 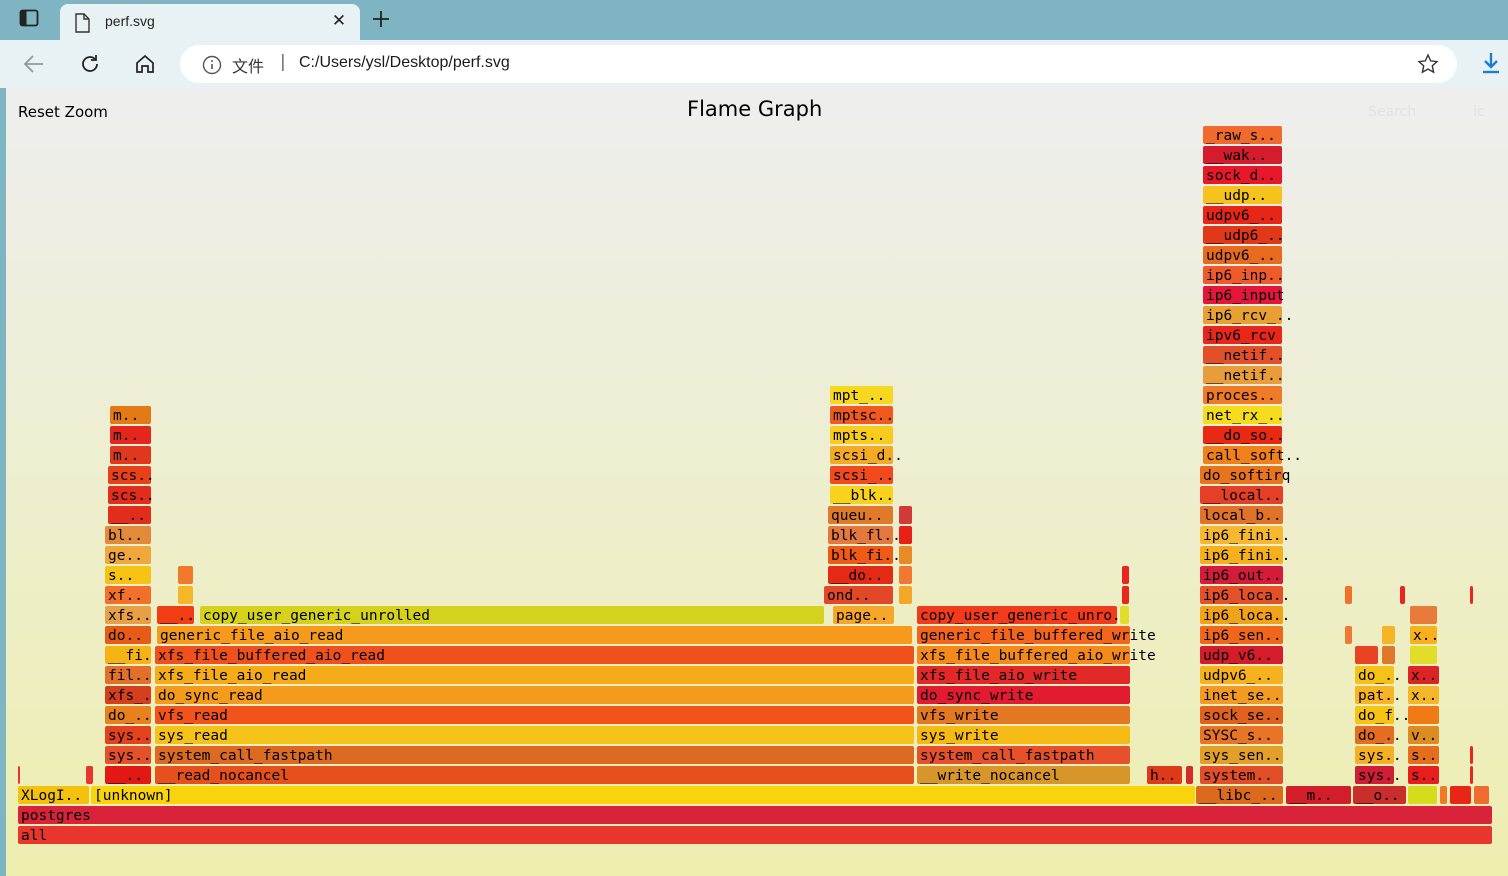 What do you see at coordinates (1242, 155) in the screenshot?
I see `flame-frame: __wak..` at bounding box center [1242, 155].